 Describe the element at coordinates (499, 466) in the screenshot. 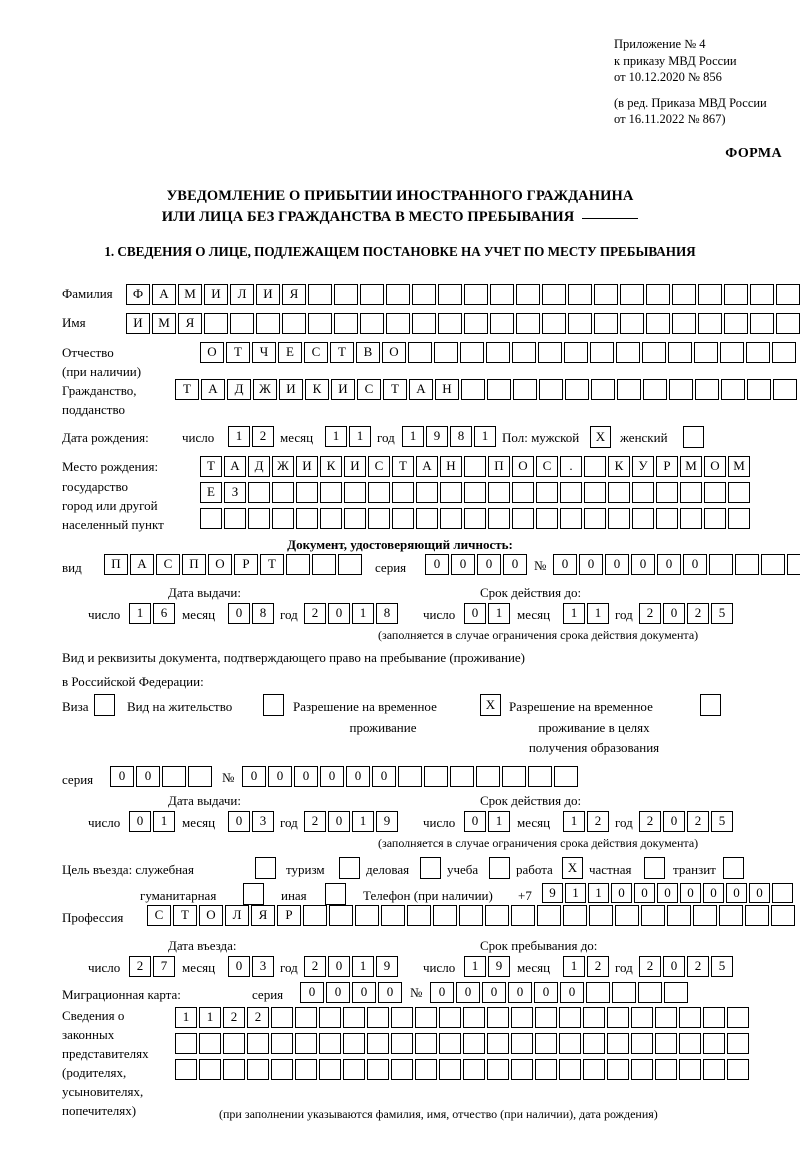

I see `birthplace-r1-cell-13: П` at that location.